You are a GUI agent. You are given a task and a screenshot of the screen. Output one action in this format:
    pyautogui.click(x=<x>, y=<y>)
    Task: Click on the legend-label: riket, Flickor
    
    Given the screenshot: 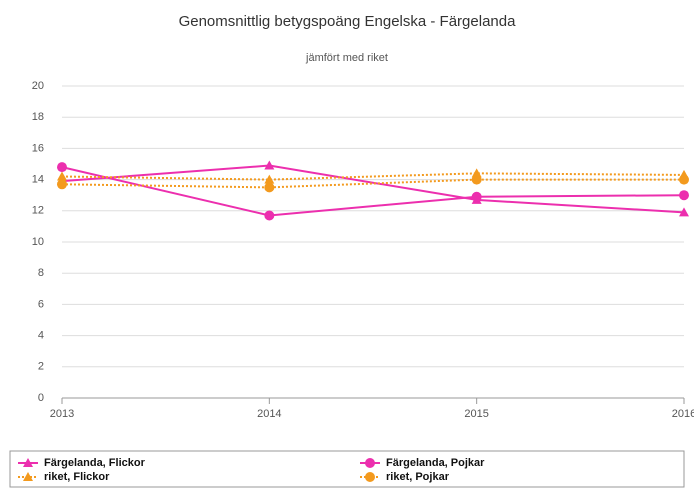 What is the action you would take?
    pyautogui.click(x=77, y=477)
    